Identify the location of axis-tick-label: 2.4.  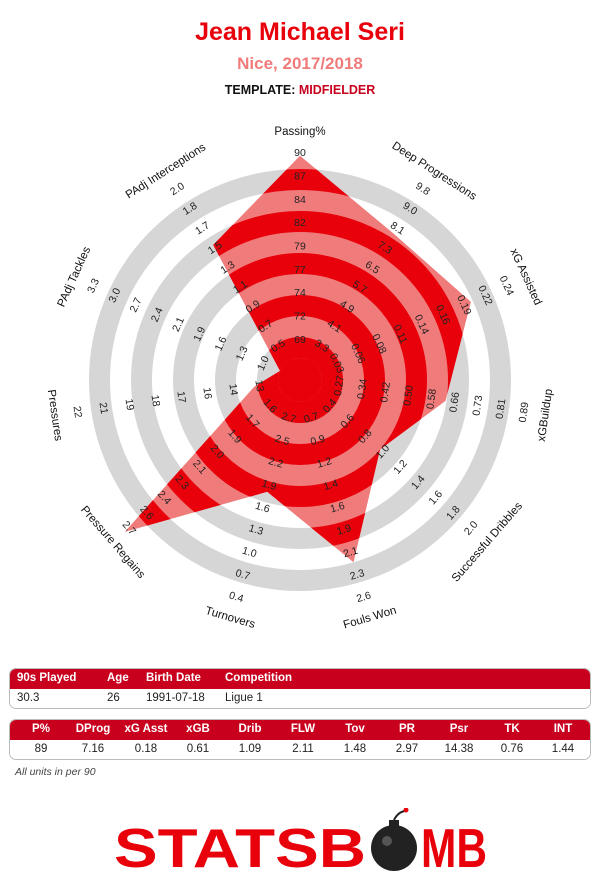
(157, 315).